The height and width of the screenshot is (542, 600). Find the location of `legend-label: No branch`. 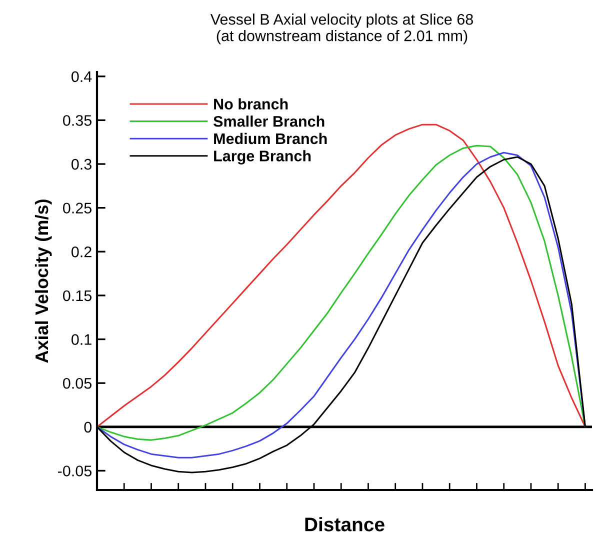

legend-label: No branch is located at coordinates (251, 104).